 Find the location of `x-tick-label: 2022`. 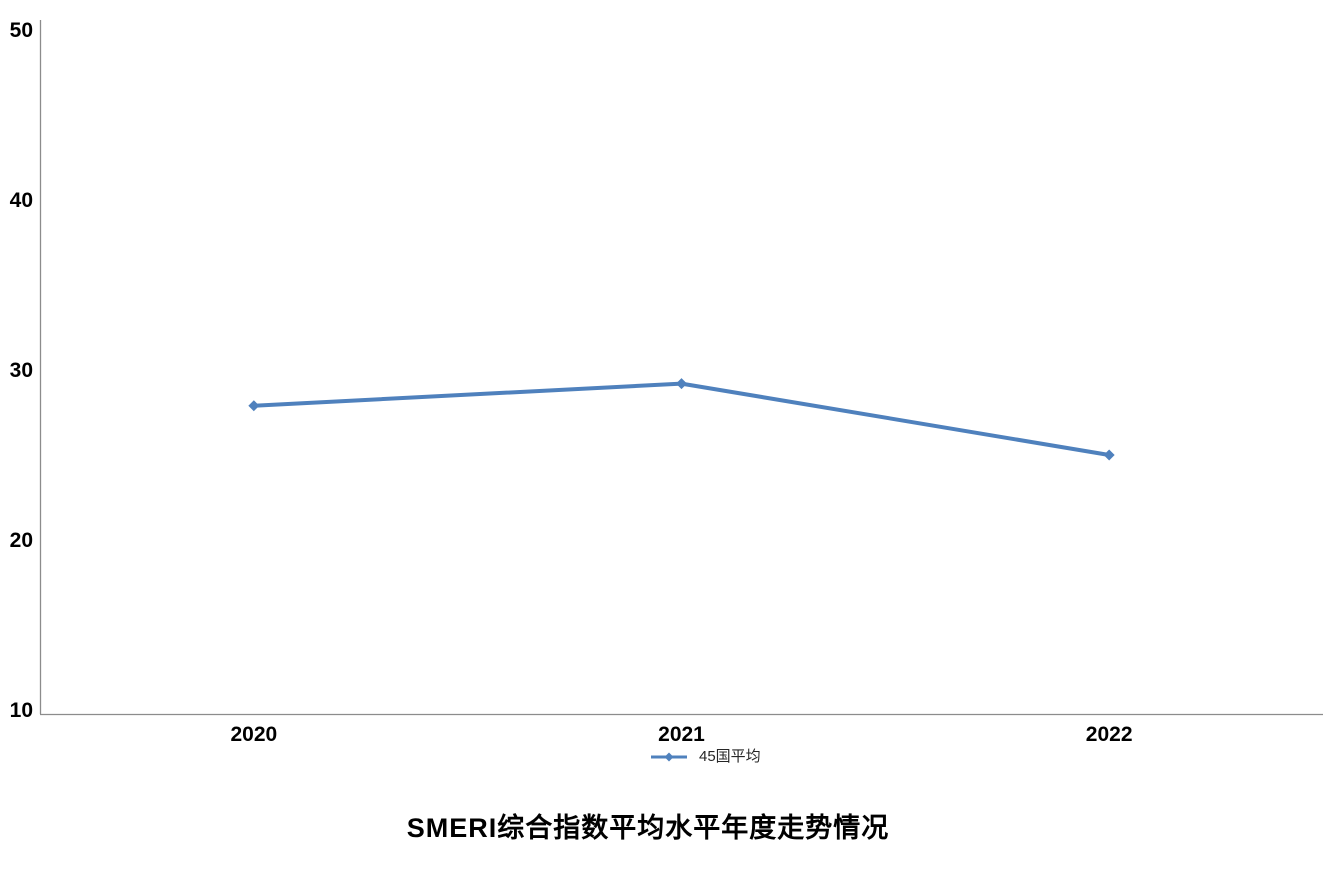

x-tick-label: 2022 is located at coordinates (1109, 734).